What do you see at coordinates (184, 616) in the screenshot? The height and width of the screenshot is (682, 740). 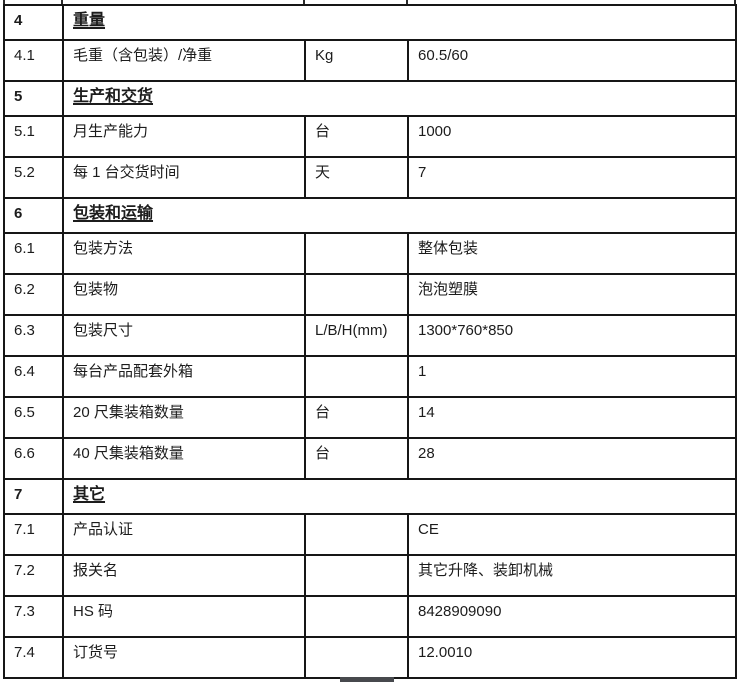 I see `item-label-cell: HS 码` at bounding box center [184, 616].